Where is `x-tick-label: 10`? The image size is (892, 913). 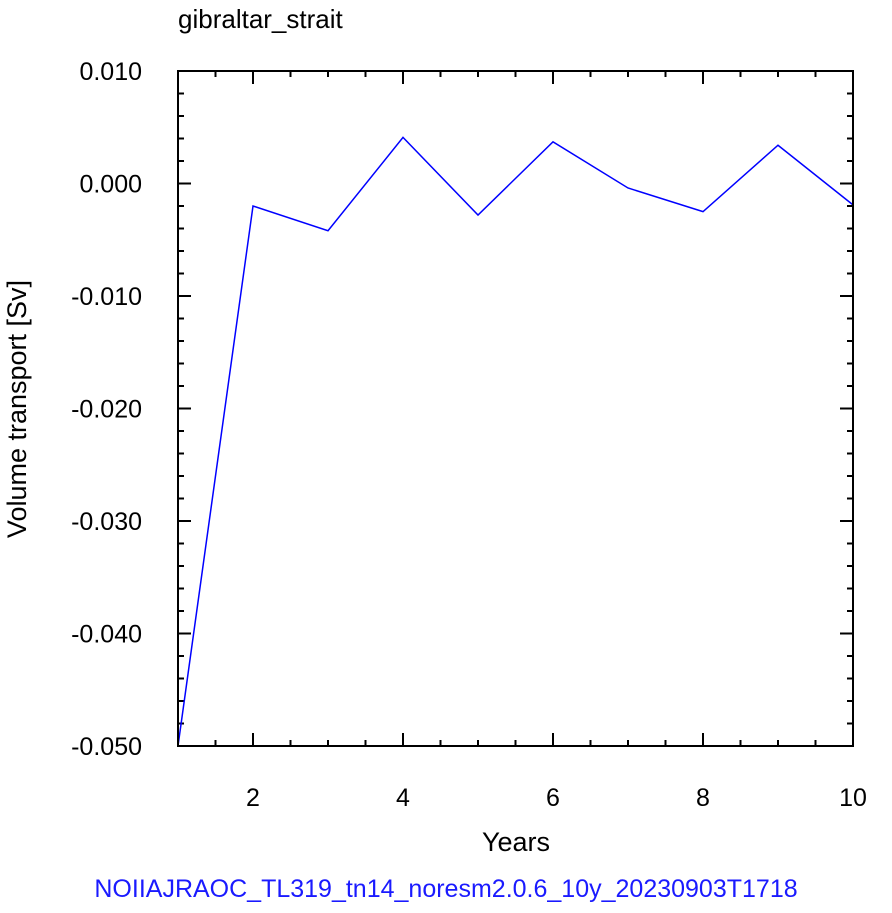
x-tick-label: 10 is located at coordinates (853, 798).